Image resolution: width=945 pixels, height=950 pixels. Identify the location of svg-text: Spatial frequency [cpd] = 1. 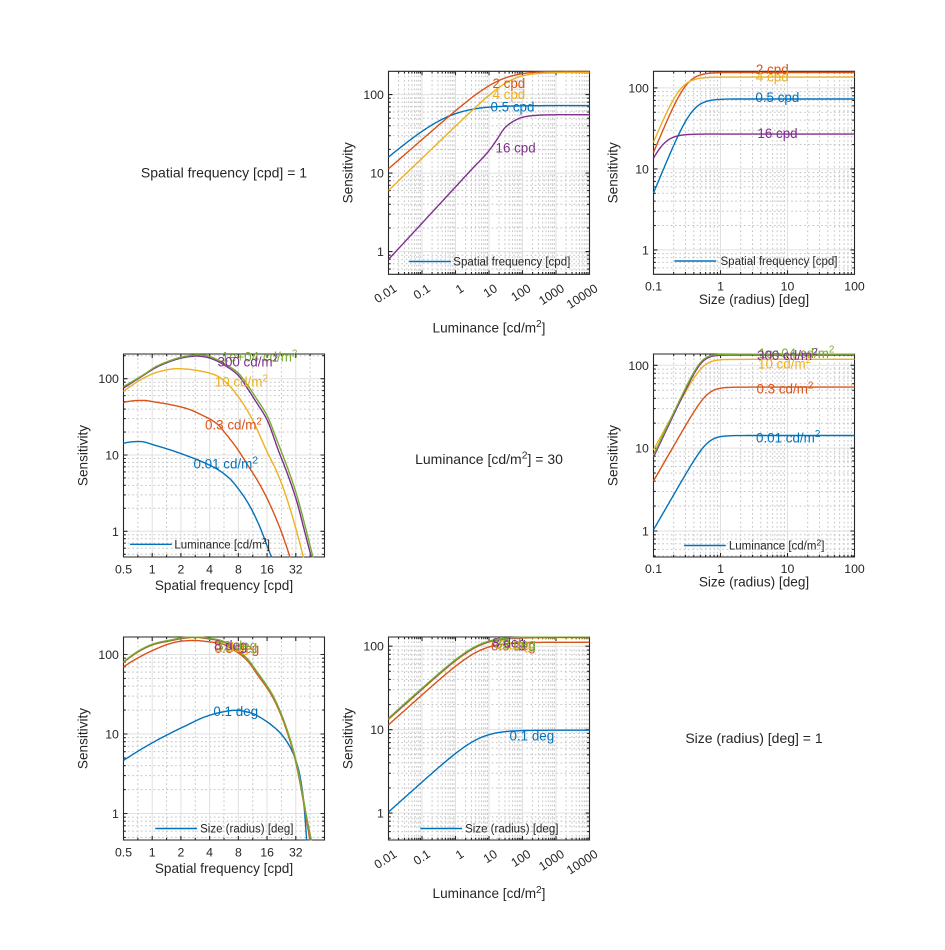
(224, 173).